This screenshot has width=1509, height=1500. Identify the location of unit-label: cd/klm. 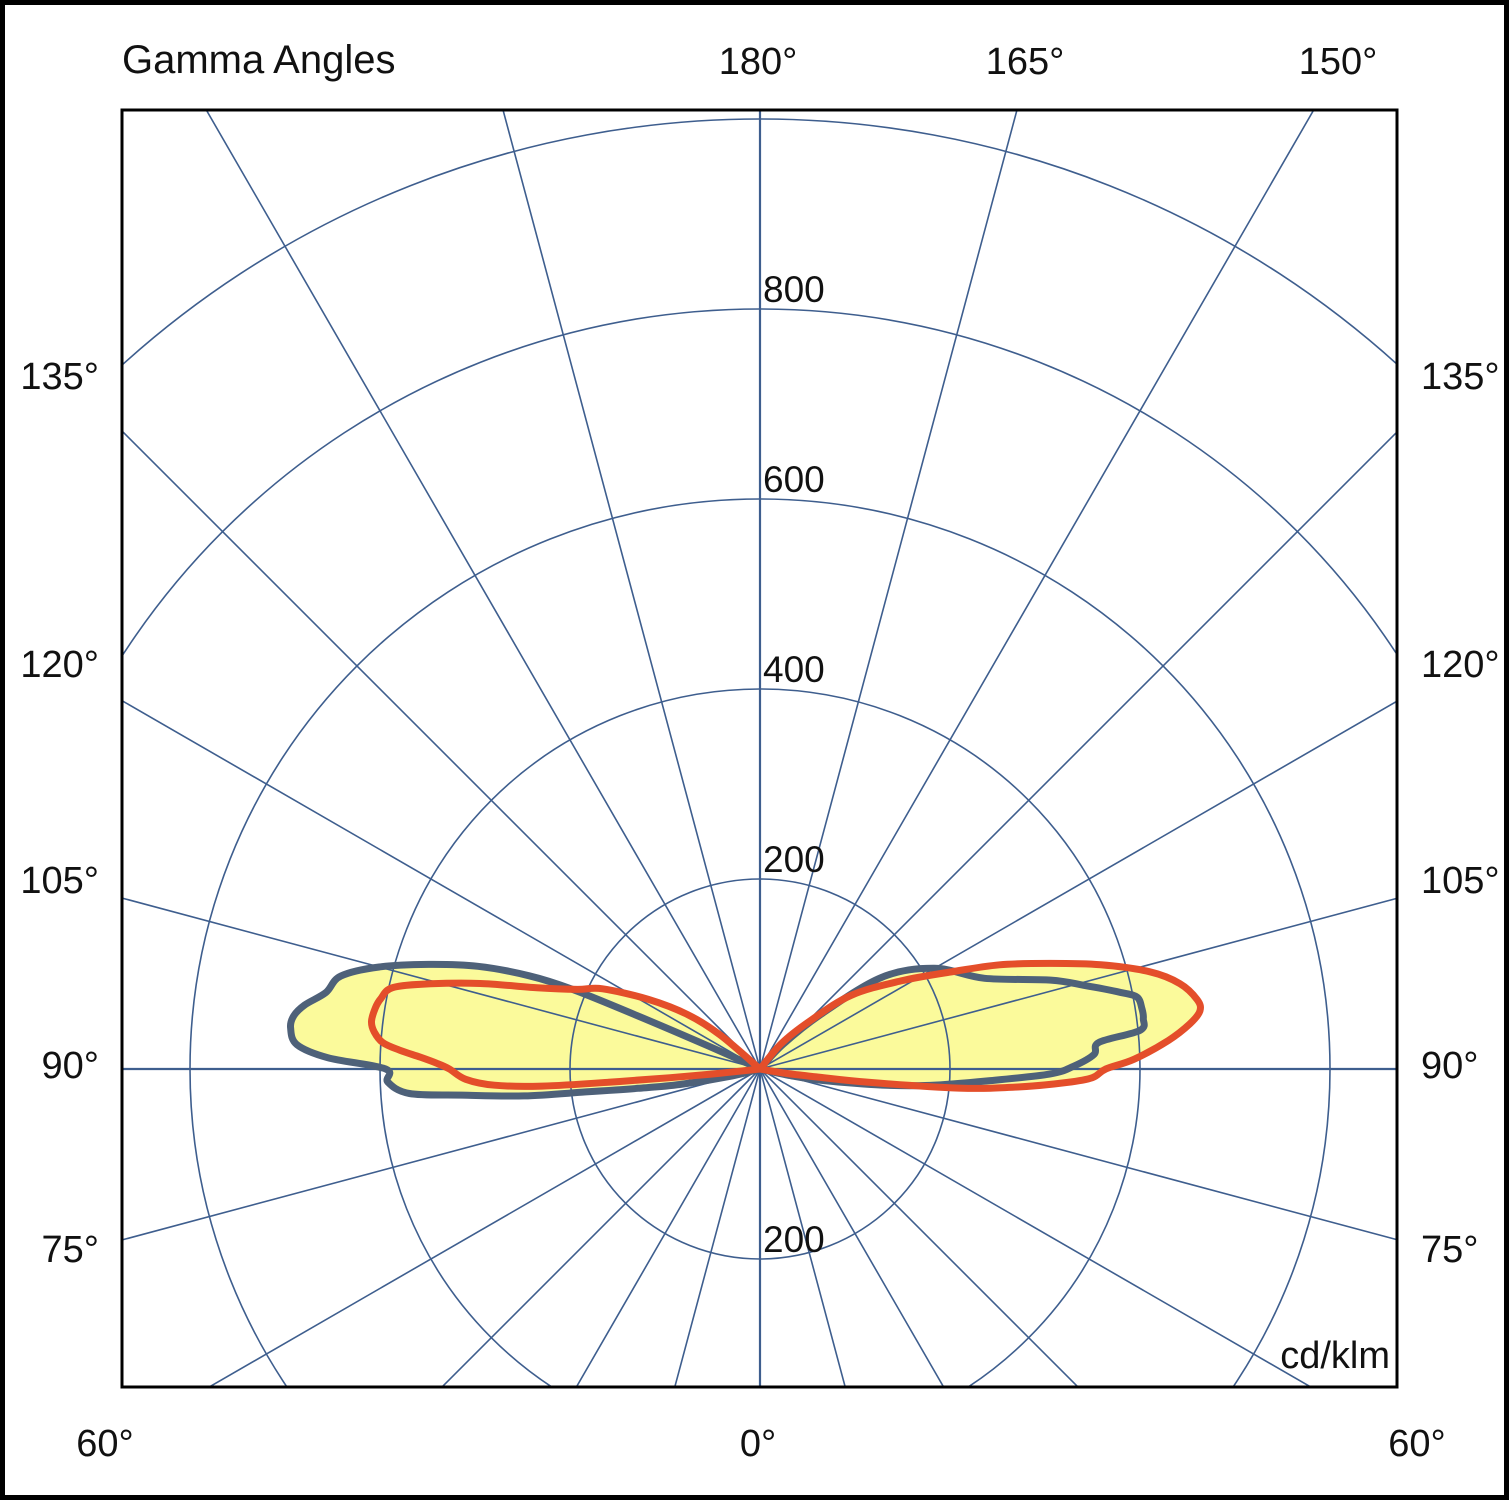
(1335, 1356).